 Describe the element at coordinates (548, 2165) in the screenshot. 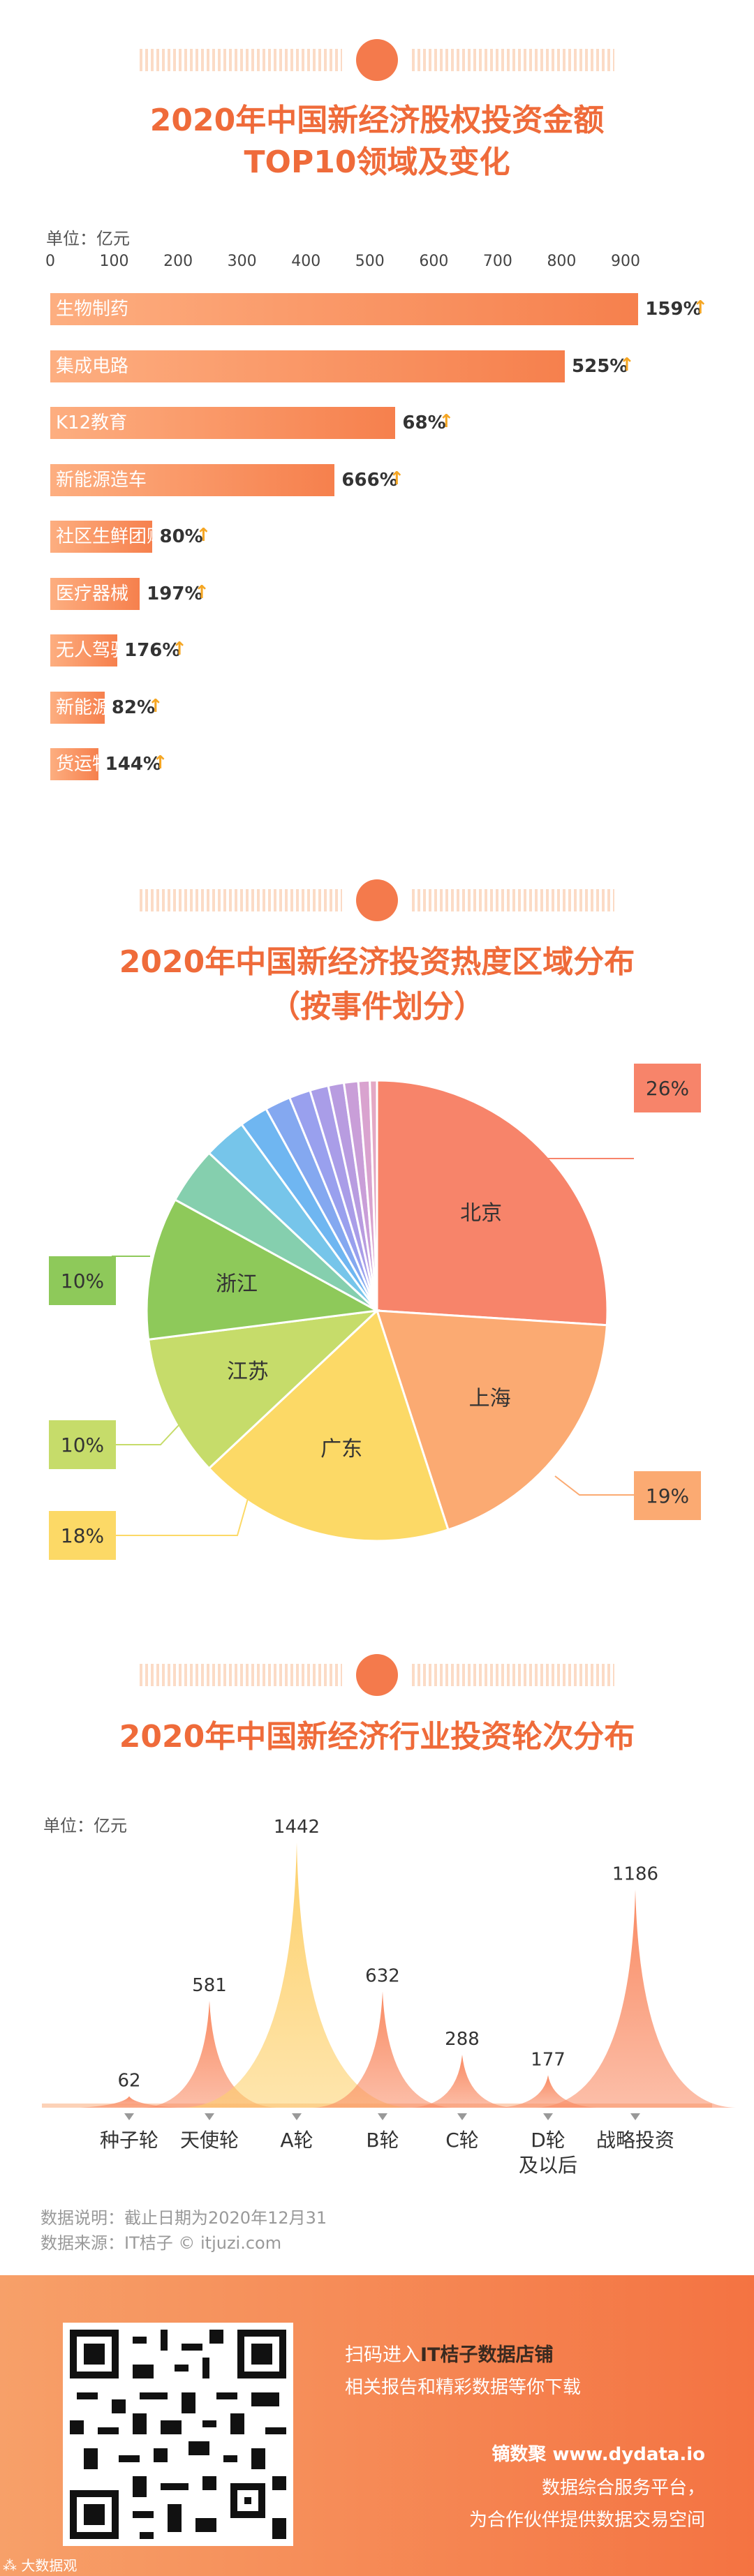

I see `round-category-label: 及以后` at that location.